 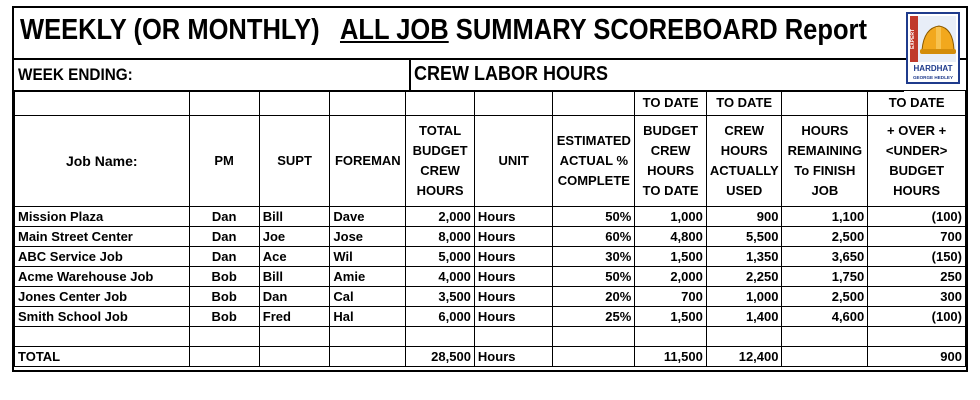 I want to click on to-date-row: TO DATE TO DATE TO DATE, so click(x=490, y=103).